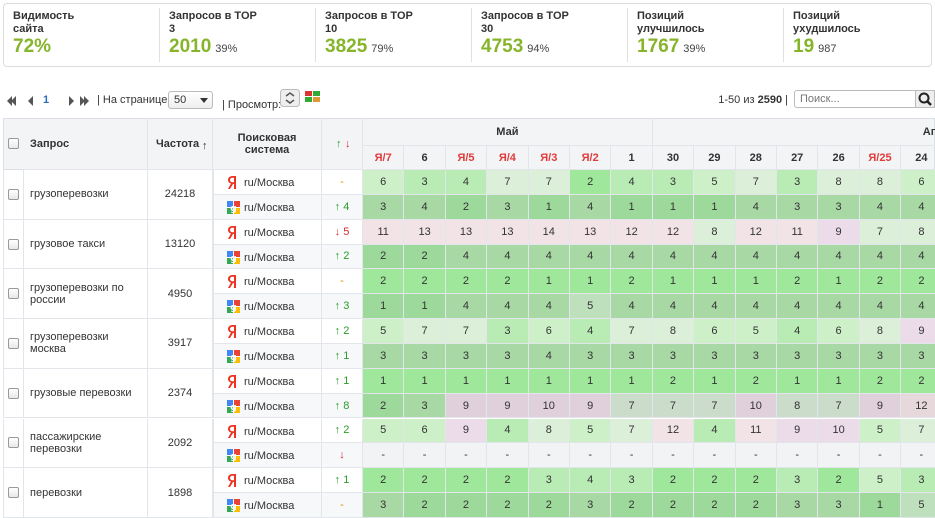 Image resolution: width=935 pixels, height=518 pixels. What do you see at coordinates (827, 49) in the screenshot?
I see `stat-percent: 987` at bounding box center [827, 49].